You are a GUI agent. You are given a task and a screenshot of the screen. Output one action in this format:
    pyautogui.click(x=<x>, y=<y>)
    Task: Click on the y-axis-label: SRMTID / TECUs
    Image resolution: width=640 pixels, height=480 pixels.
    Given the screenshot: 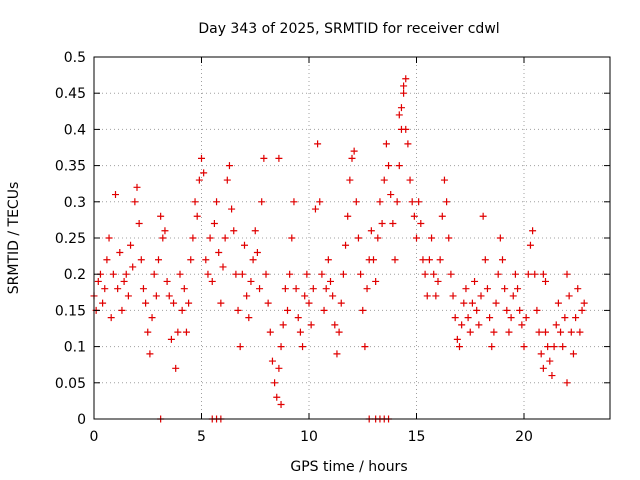 What is the action you would take?
    pyautogui.click(x=14, y=238)
    